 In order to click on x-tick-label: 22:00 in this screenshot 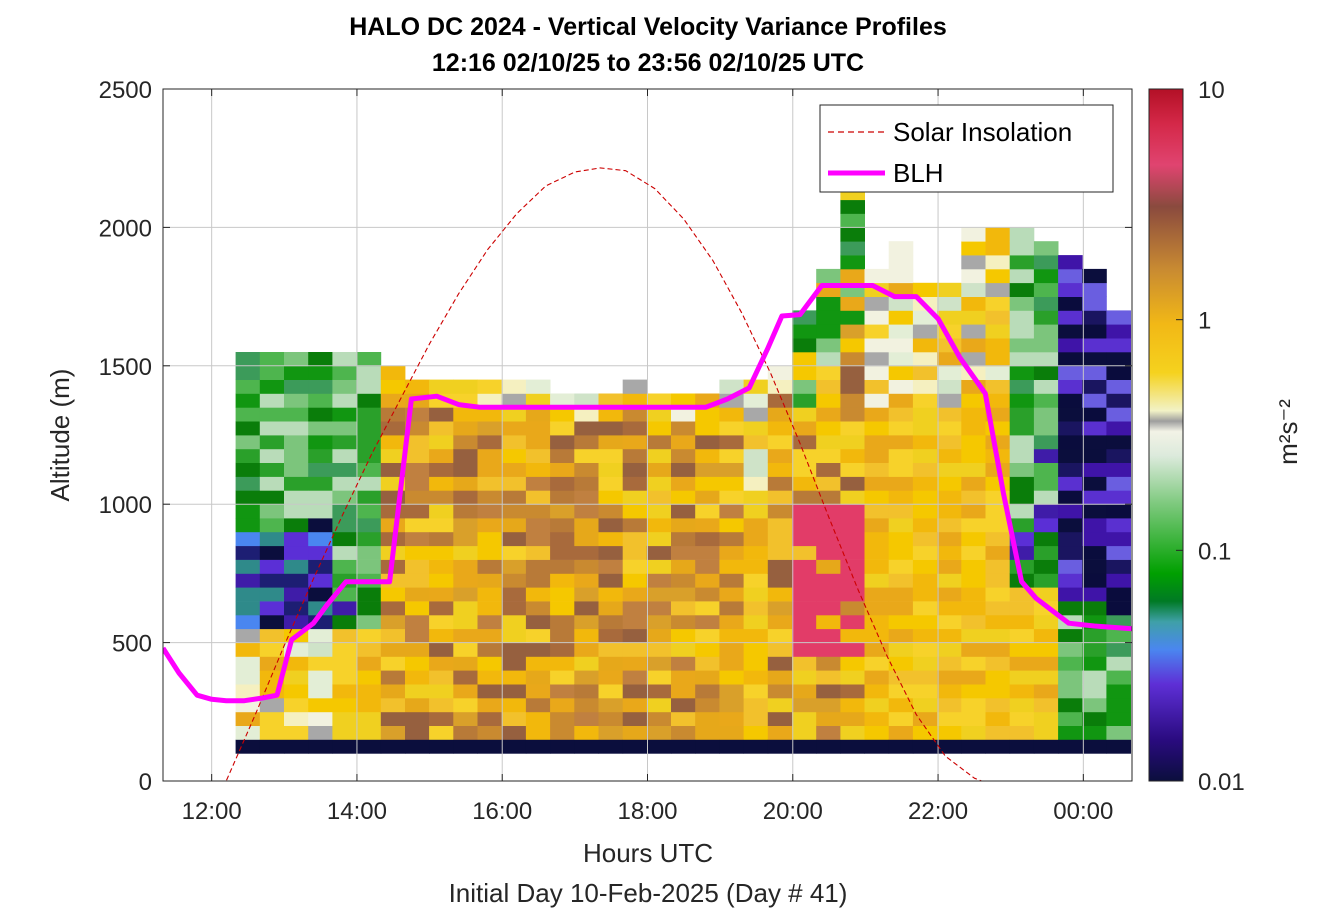, I will do `click(938, 811)`.